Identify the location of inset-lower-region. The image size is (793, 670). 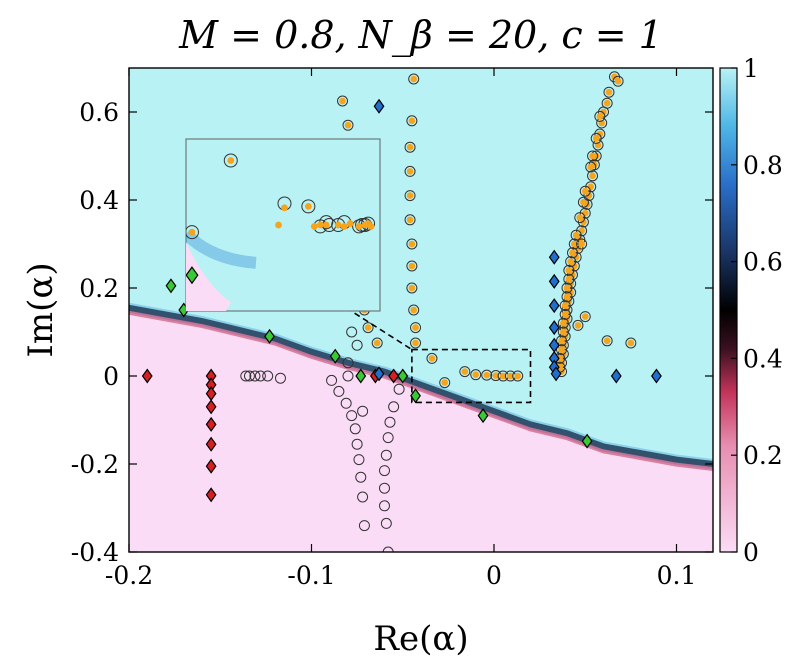
(208, 276).